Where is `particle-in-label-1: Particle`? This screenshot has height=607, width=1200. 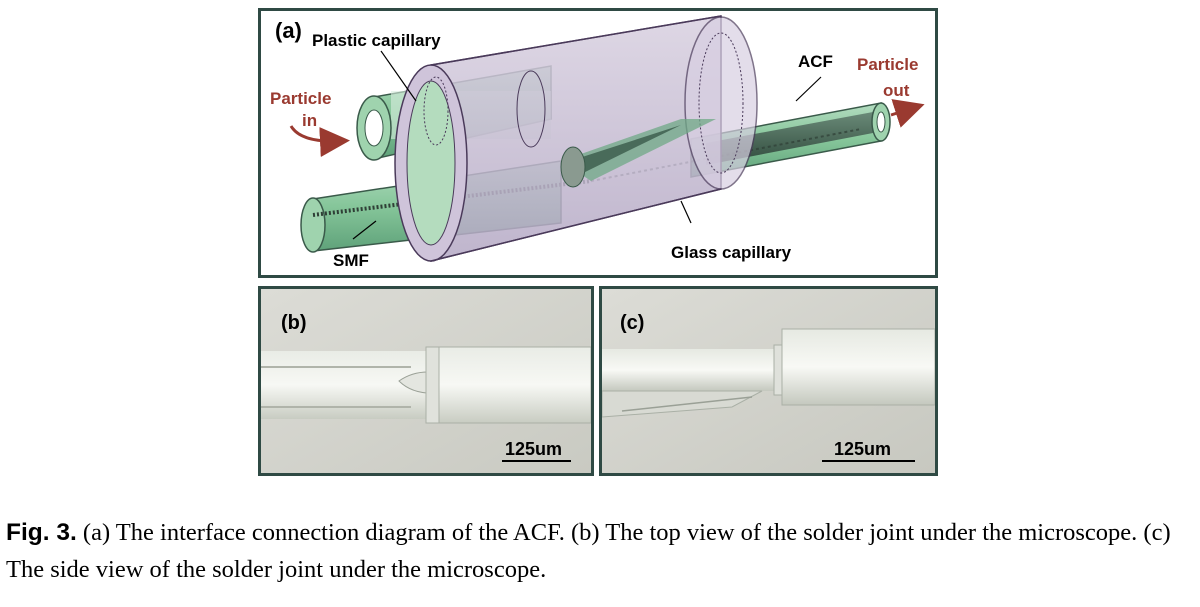 particle-in-label-1: Particle is located at coordinates (300, 98).